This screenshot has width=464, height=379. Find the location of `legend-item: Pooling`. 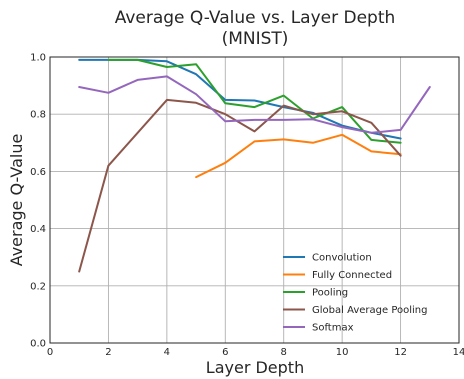

legend-item: Pooling is located at coordinates (315, 293).